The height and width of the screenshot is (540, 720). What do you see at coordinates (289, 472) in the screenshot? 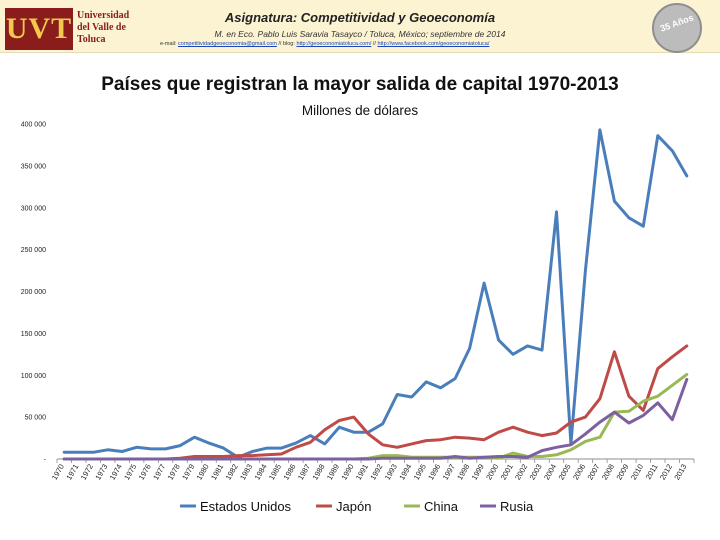
I see `x-tick-label: 1986` at bounding box center [289, 472].